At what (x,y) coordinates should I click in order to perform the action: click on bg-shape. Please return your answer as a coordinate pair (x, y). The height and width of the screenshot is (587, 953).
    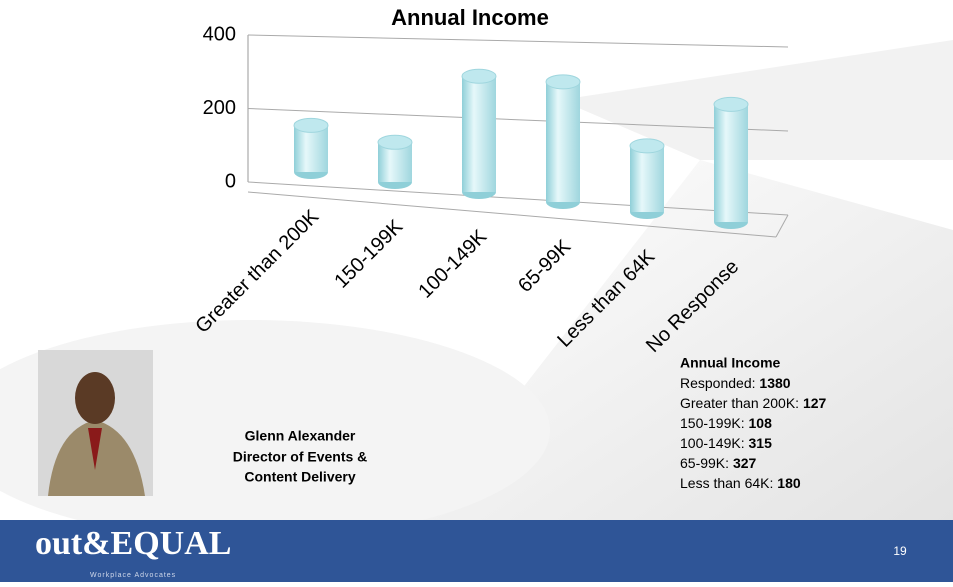
    Looking at the image, I should click on (756, 100).